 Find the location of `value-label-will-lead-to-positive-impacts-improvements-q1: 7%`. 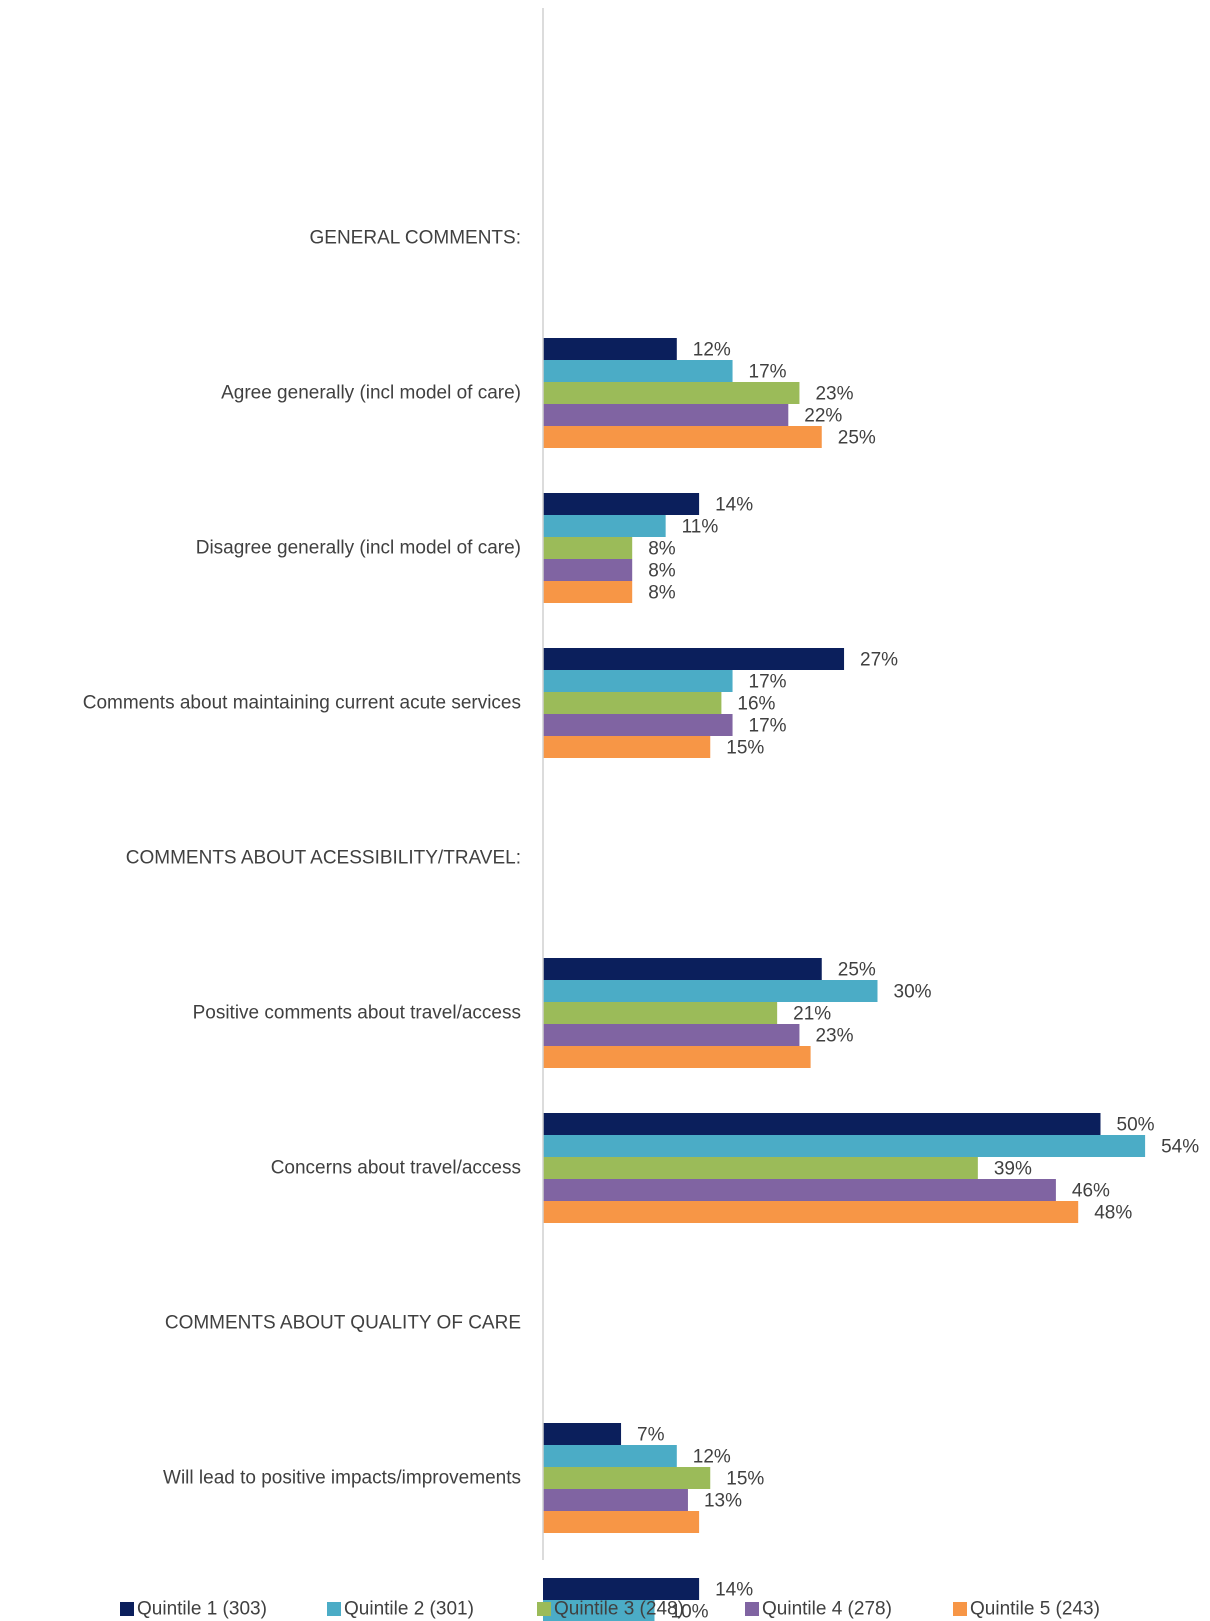

value-label-will-lead-to-positive-impacts-improvements-q1: 7% is located at coordinates (651, 1435).